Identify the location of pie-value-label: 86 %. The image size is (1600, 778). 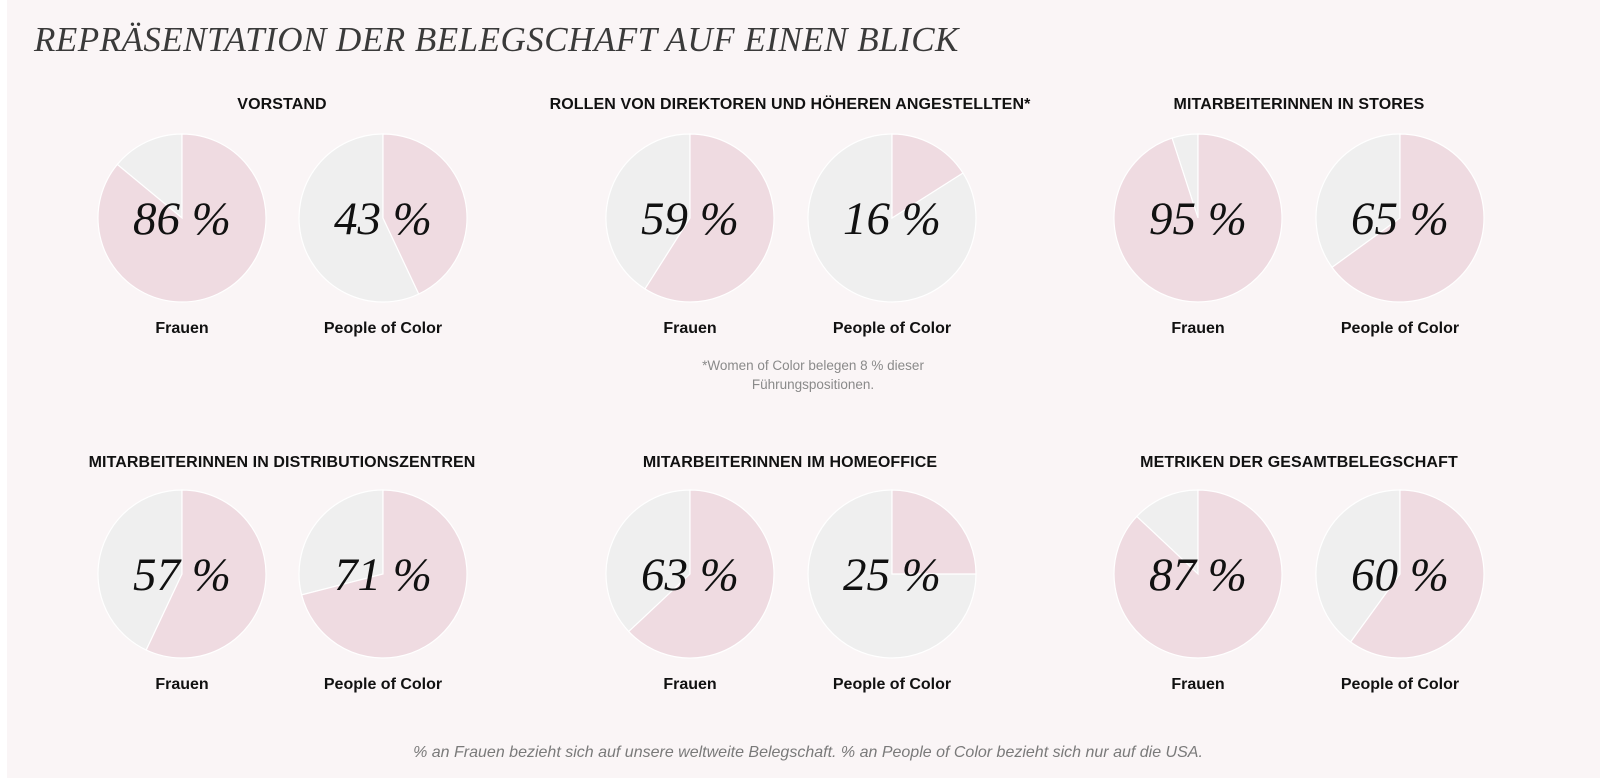
(182, 219).